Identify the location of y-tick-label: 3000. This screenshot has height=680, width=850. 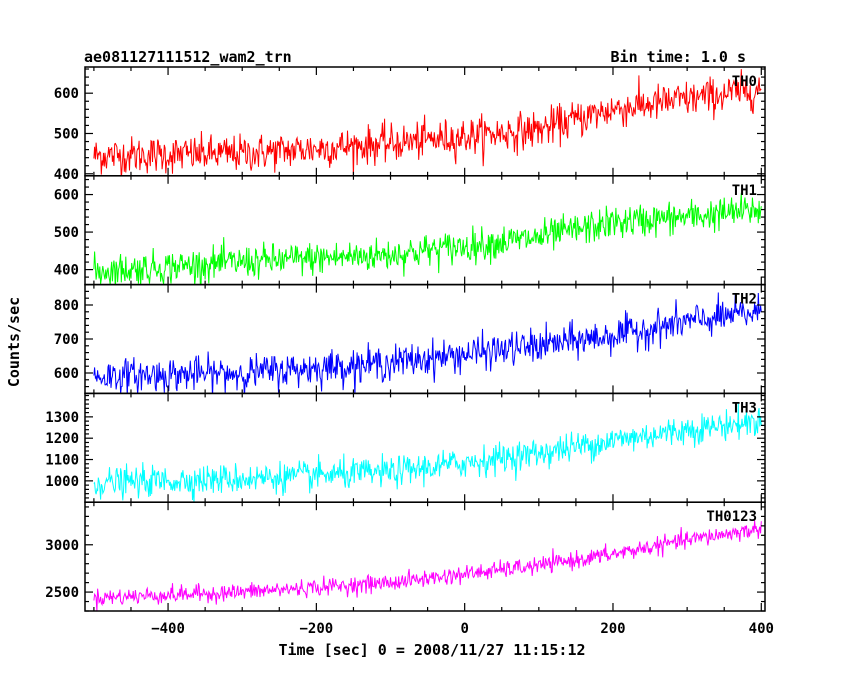
(62, 546).